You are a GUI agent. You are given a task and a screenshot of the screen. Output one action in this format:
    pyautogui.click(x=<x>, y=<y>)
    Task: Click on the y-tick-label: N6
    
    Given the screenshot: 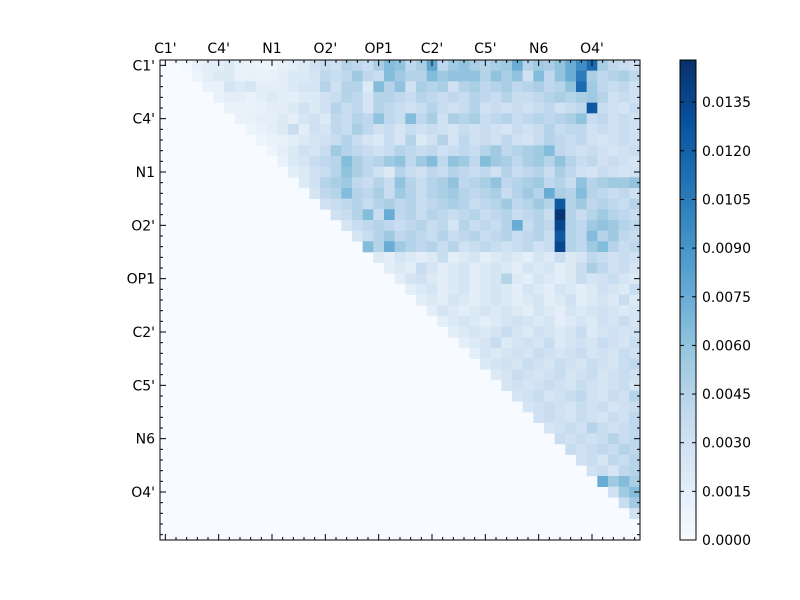 What is the action you would take?
    pyautogui.click(x=145, y=440)
    